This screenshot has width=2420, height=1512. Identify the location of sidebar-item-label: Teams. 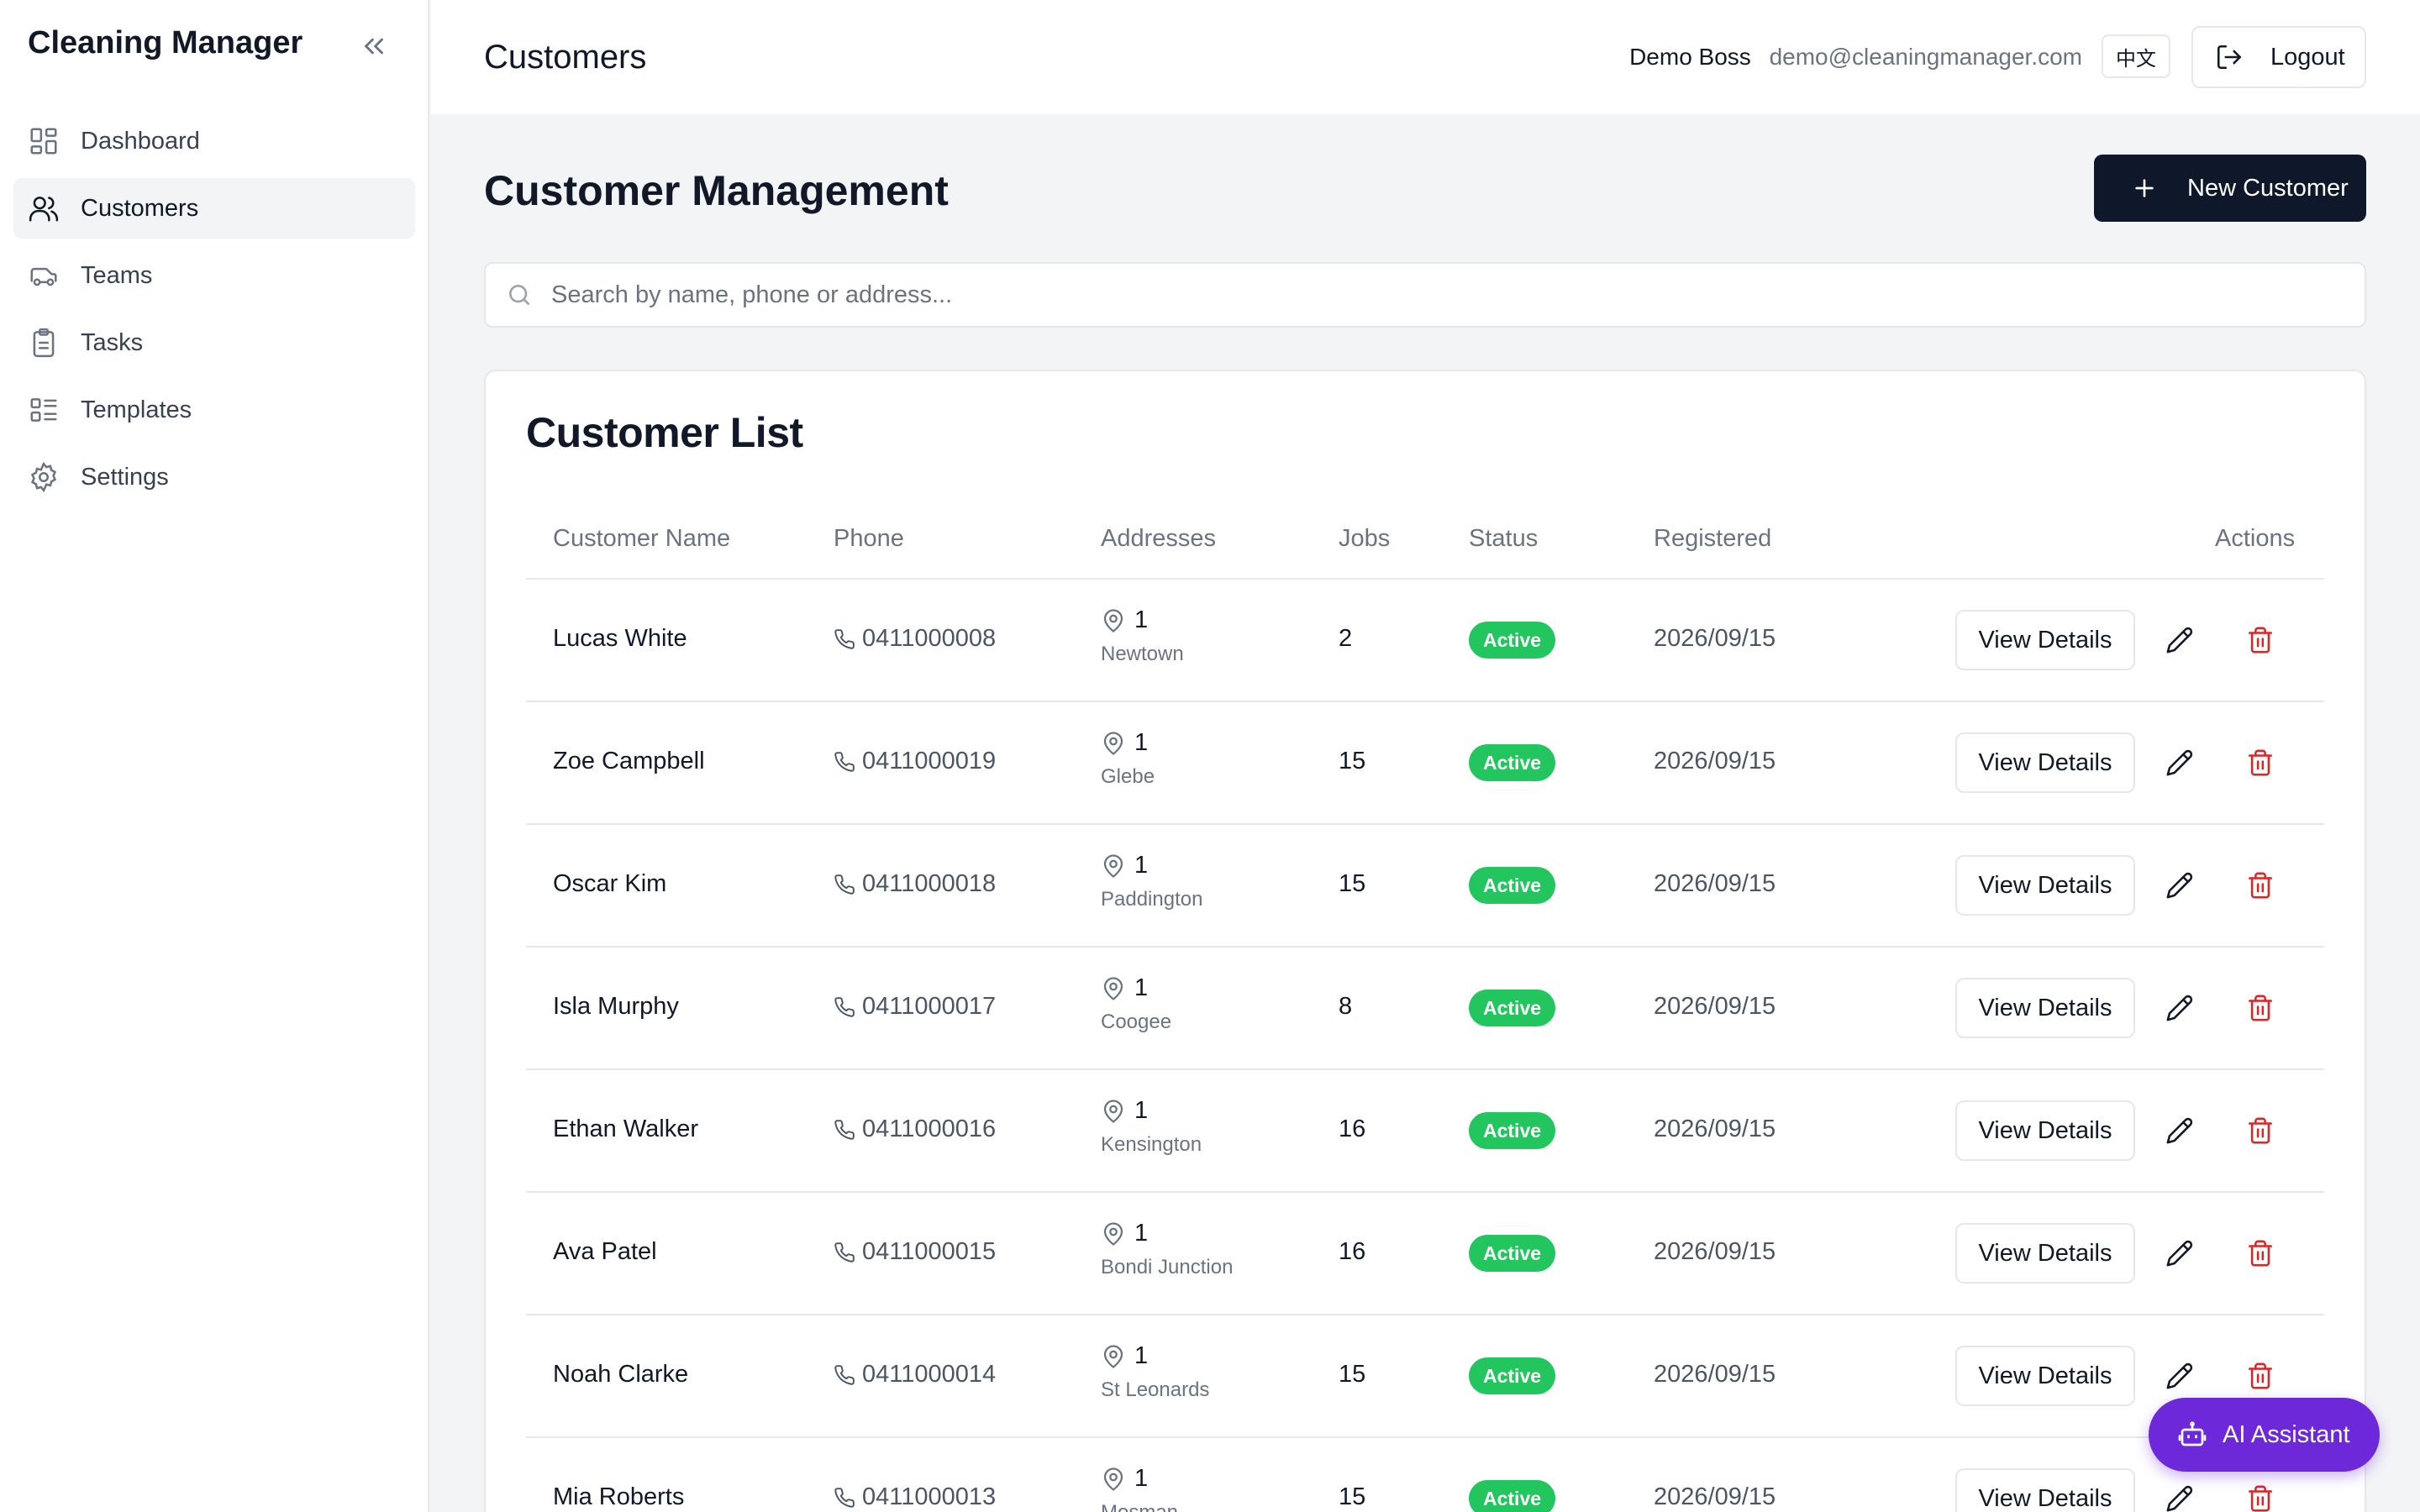
(117, 275).